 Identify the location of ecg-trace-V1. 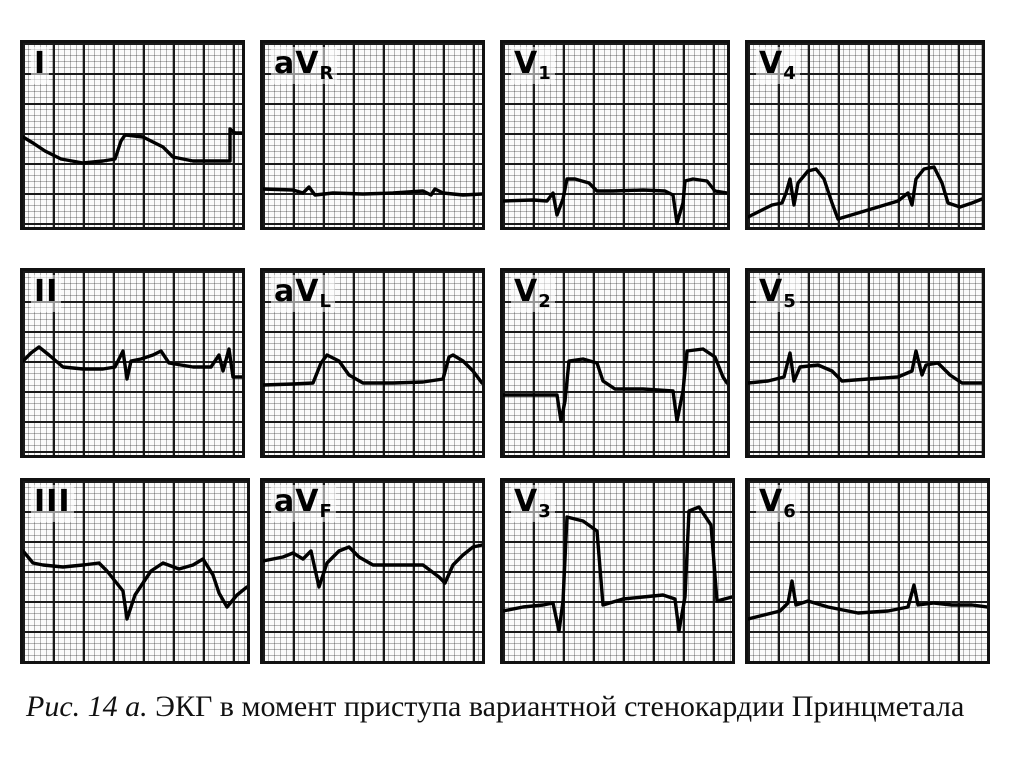
(615, 201).